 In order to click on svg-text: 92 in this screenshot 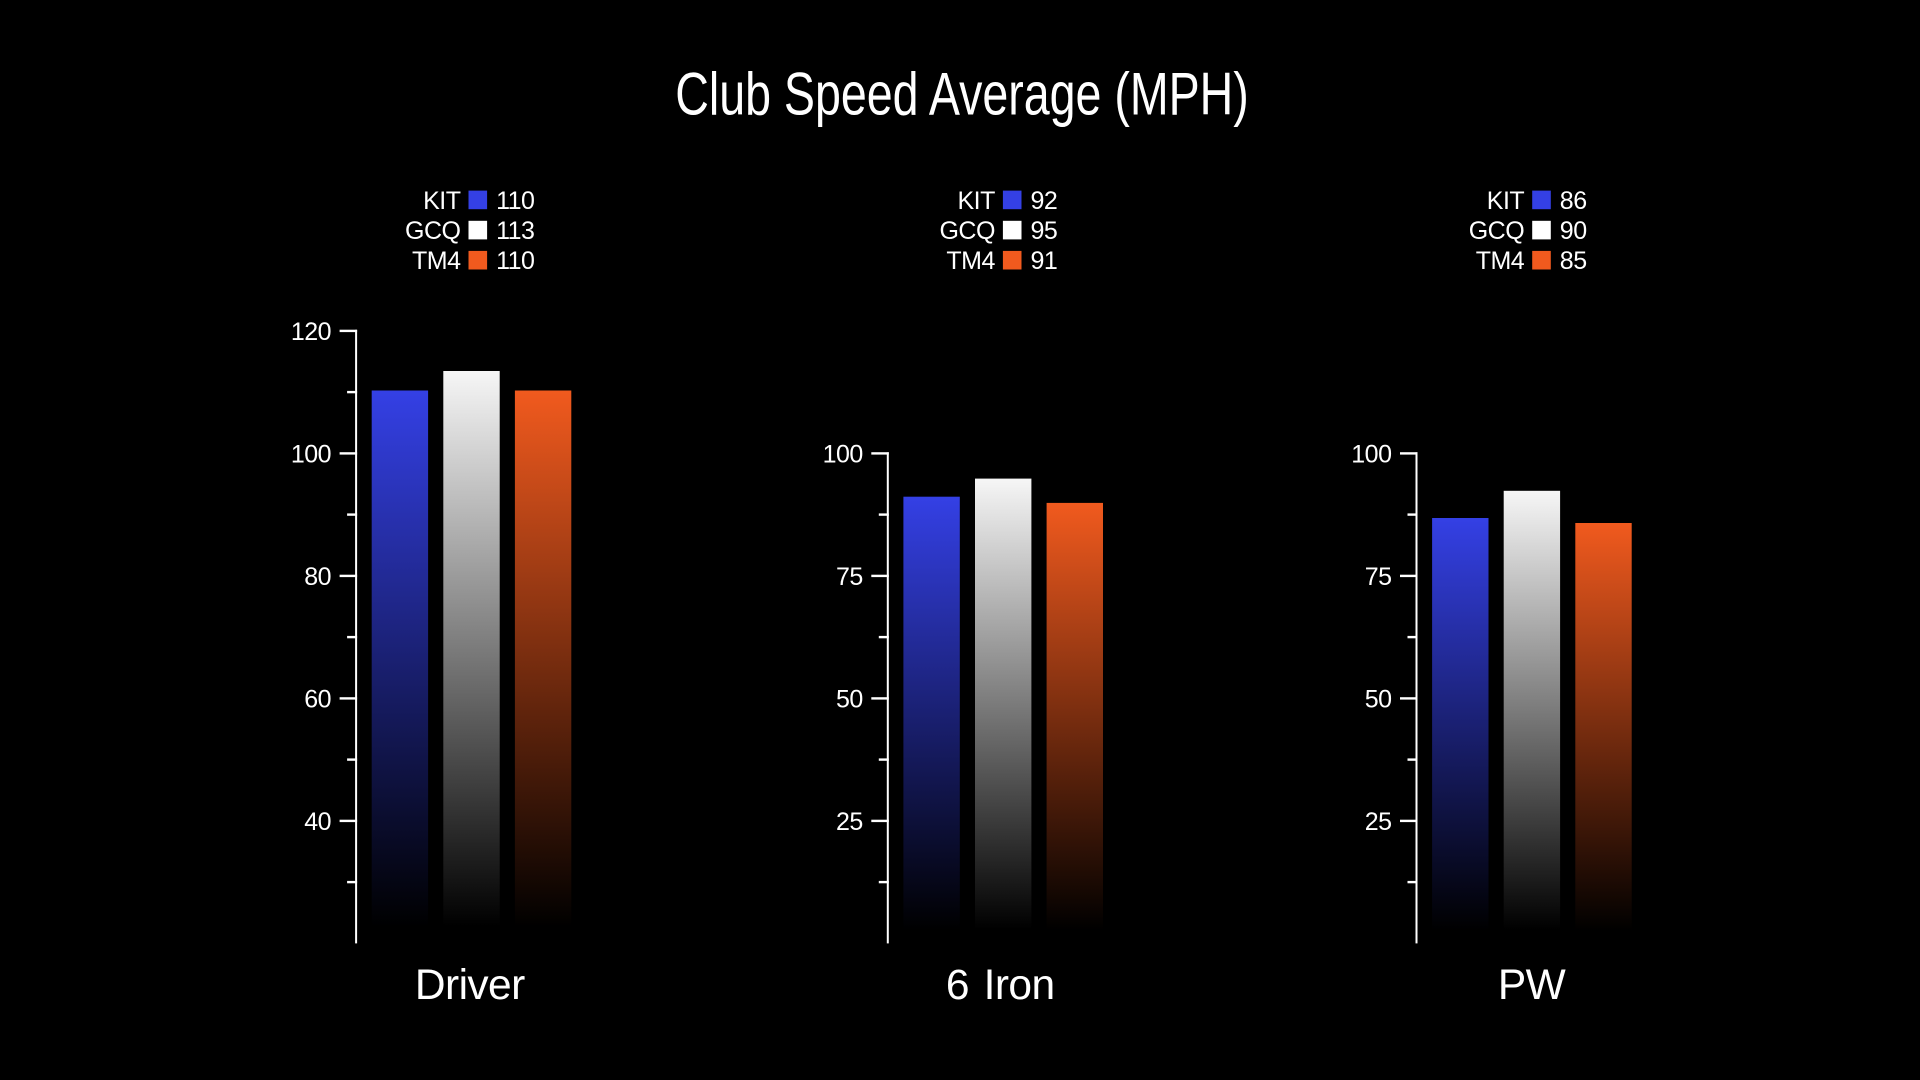, I will do `click(1044, 201)`.